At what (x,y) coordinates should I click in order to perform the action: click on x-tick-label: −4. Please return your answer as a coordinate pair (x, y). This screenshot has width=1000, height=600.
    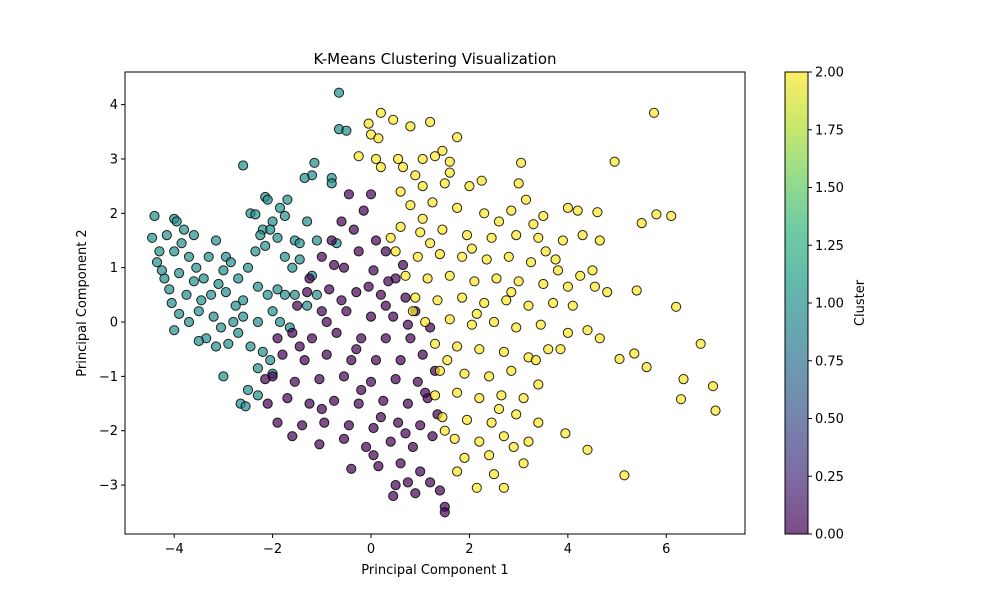
    Looking at the image, I should click on (174, 549).